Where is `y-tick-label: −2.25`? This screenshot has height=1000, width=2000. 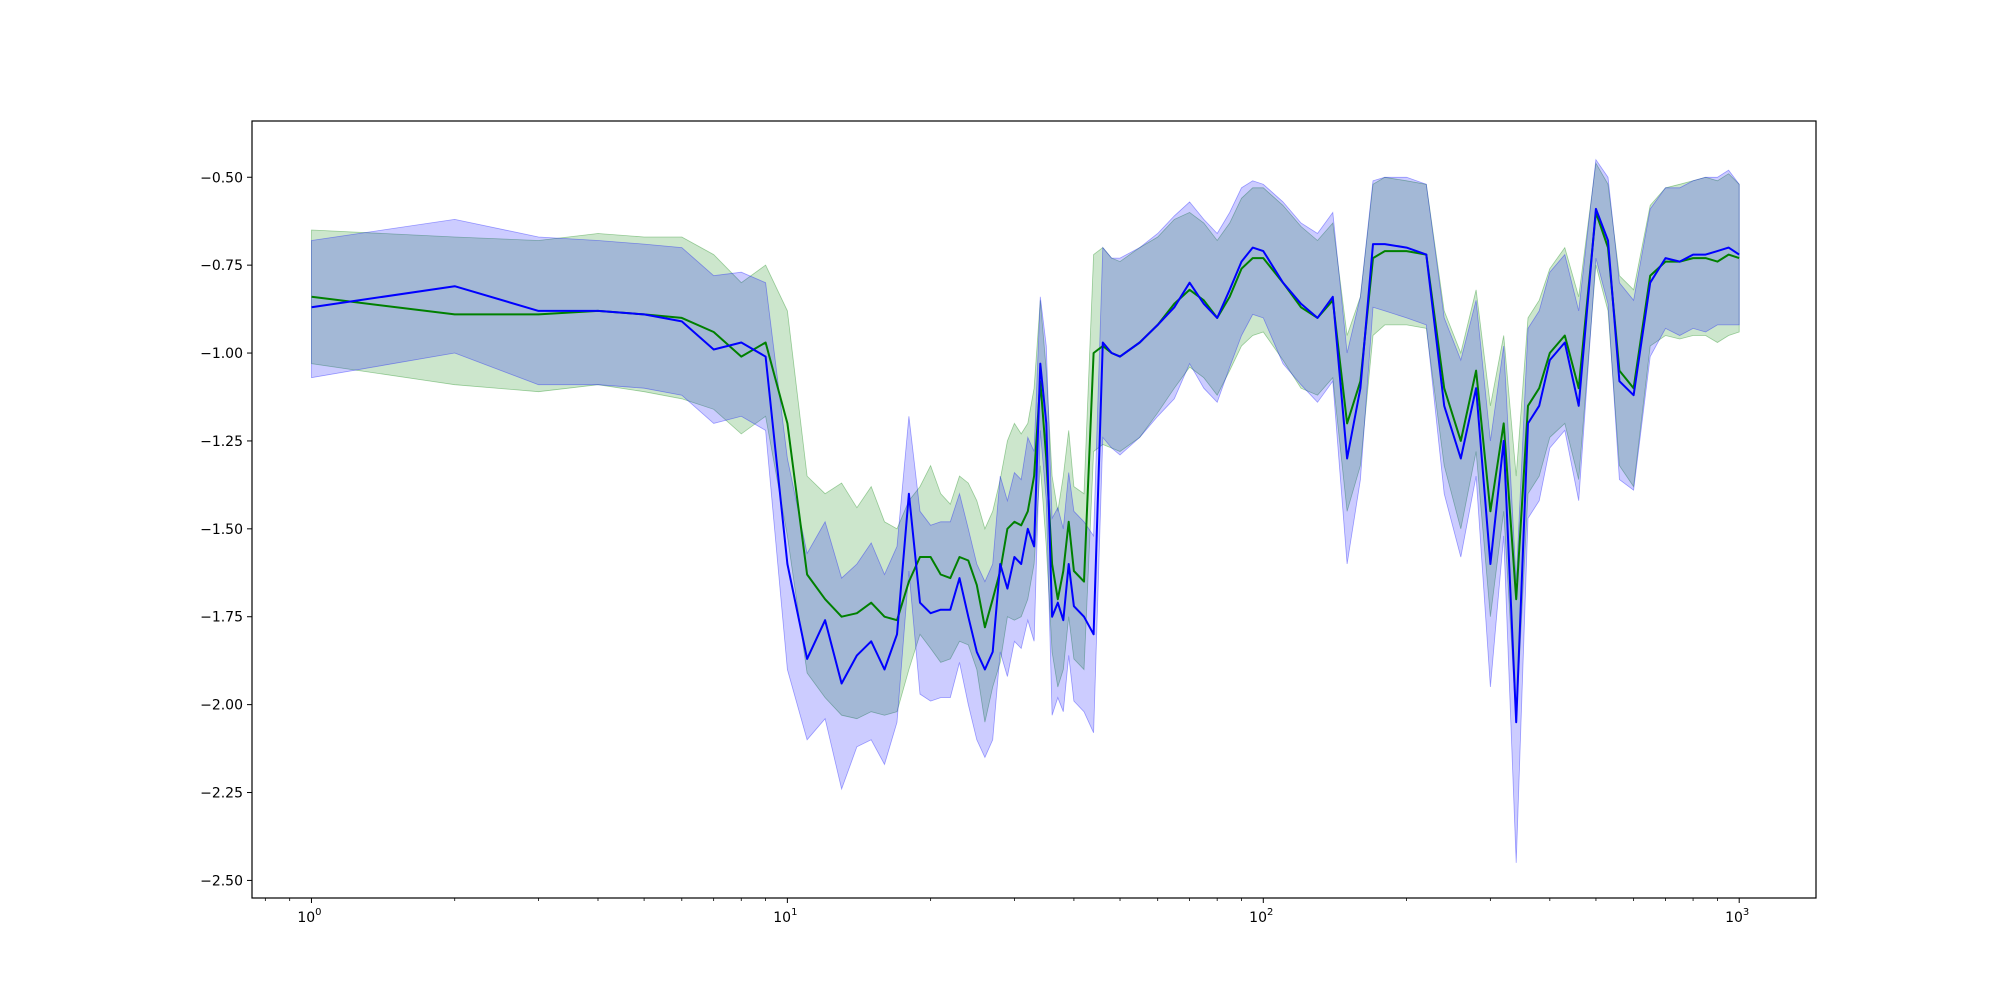 y-tick-label: −2.25 is located at coordinates (221, 794).